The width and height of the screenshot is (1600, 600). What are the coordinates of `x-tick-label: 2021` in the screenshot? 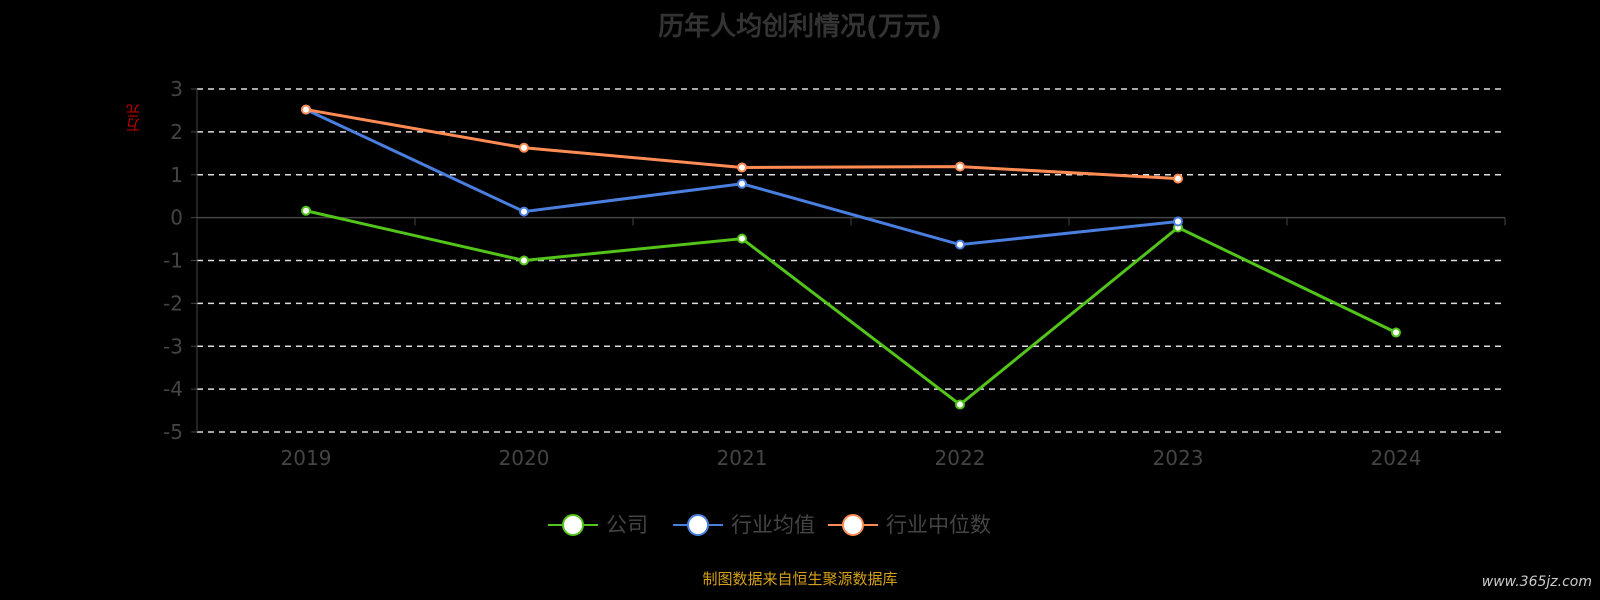 It's located at (742, 458).